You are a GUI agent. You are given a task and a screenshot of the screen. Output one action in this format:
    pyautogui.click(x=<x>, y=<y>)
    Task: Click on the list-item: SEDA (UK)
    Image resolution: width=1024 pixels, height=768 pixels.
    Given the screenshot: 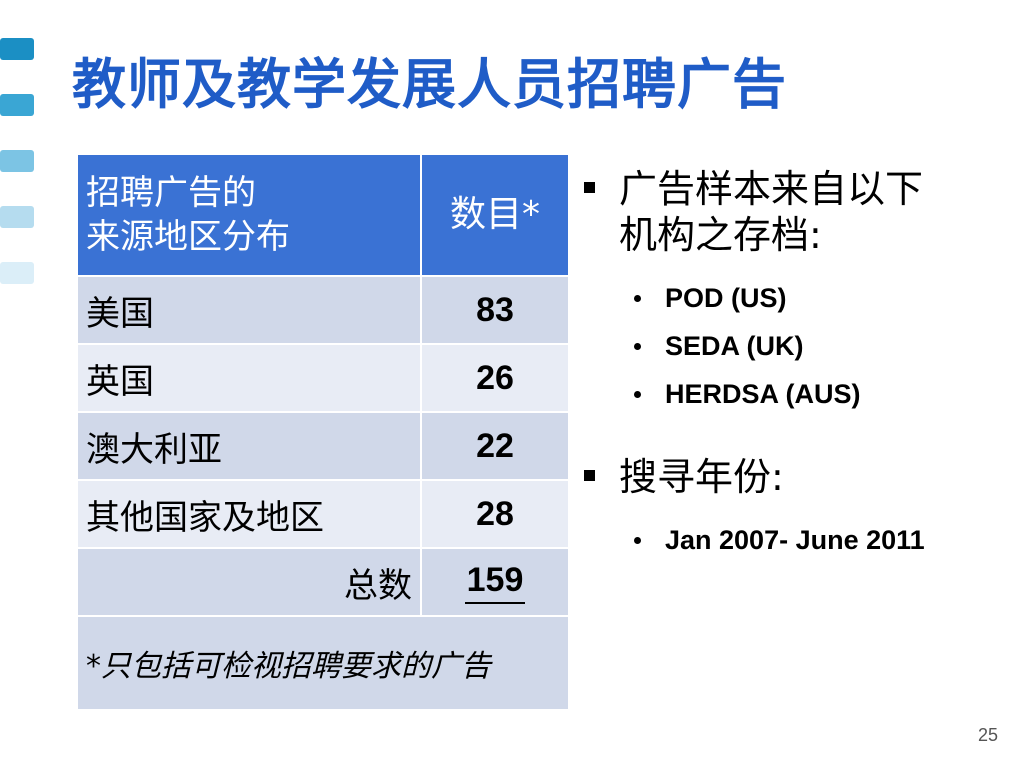 What is the action you would take?
    pyautogui.click(x=819, y=346)
    